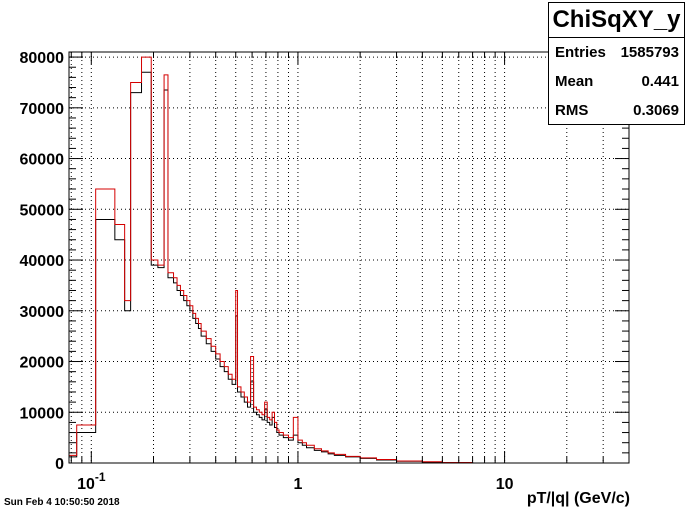 The width and height of the screenshot is (700, 514). Describe the element at coordinates (616, 110) in the screenshot. I see `stats-row-rms: RMS 0.3069` at that location.